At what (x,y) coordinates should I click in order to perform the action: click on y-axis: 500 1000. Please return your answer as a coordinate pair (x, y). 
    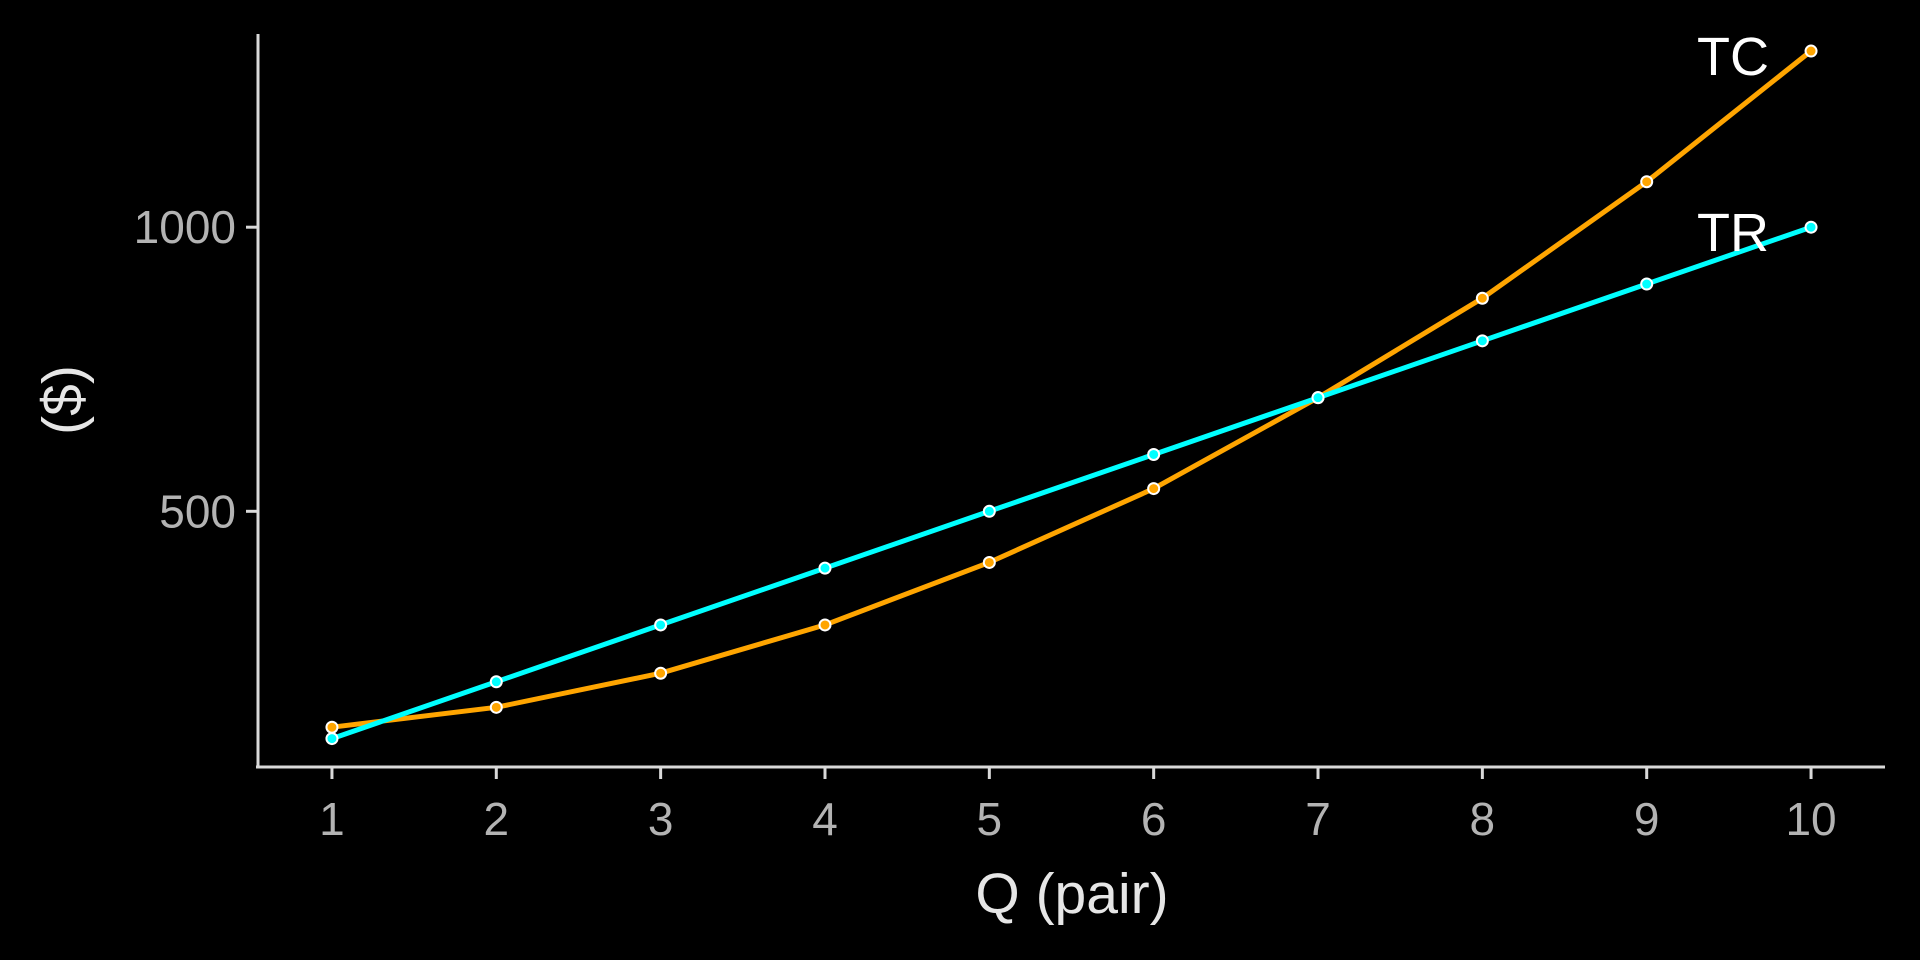
    Looking at the image, I should click on (197, 400).